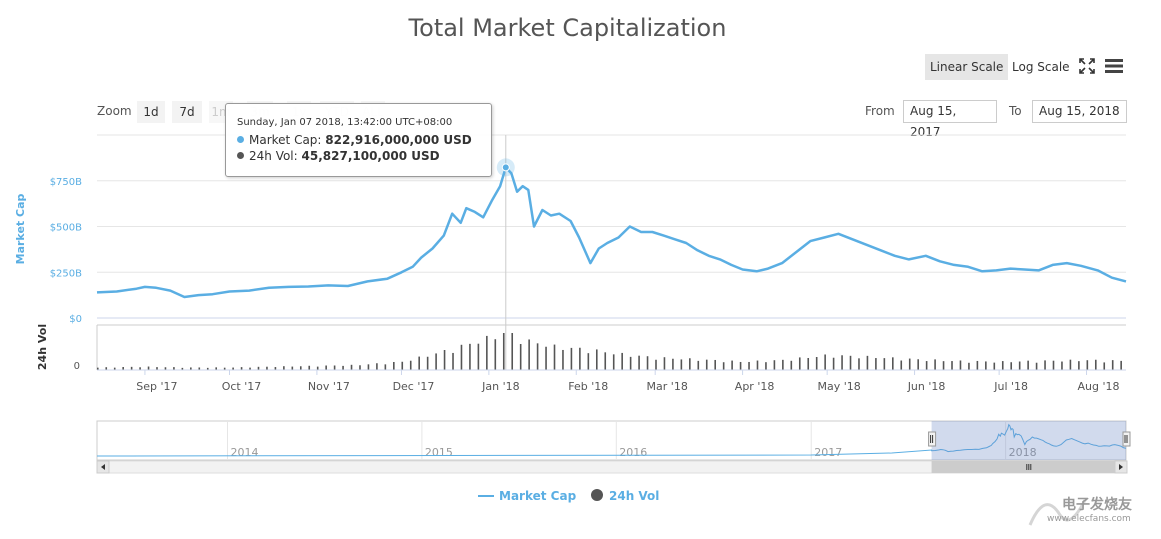 This screenshot has height=539, width=1161. What do you see at coordinates (66, 228) in the screenshot?
I see `y-tick-label: $500B` at bounding box center [66, 228].